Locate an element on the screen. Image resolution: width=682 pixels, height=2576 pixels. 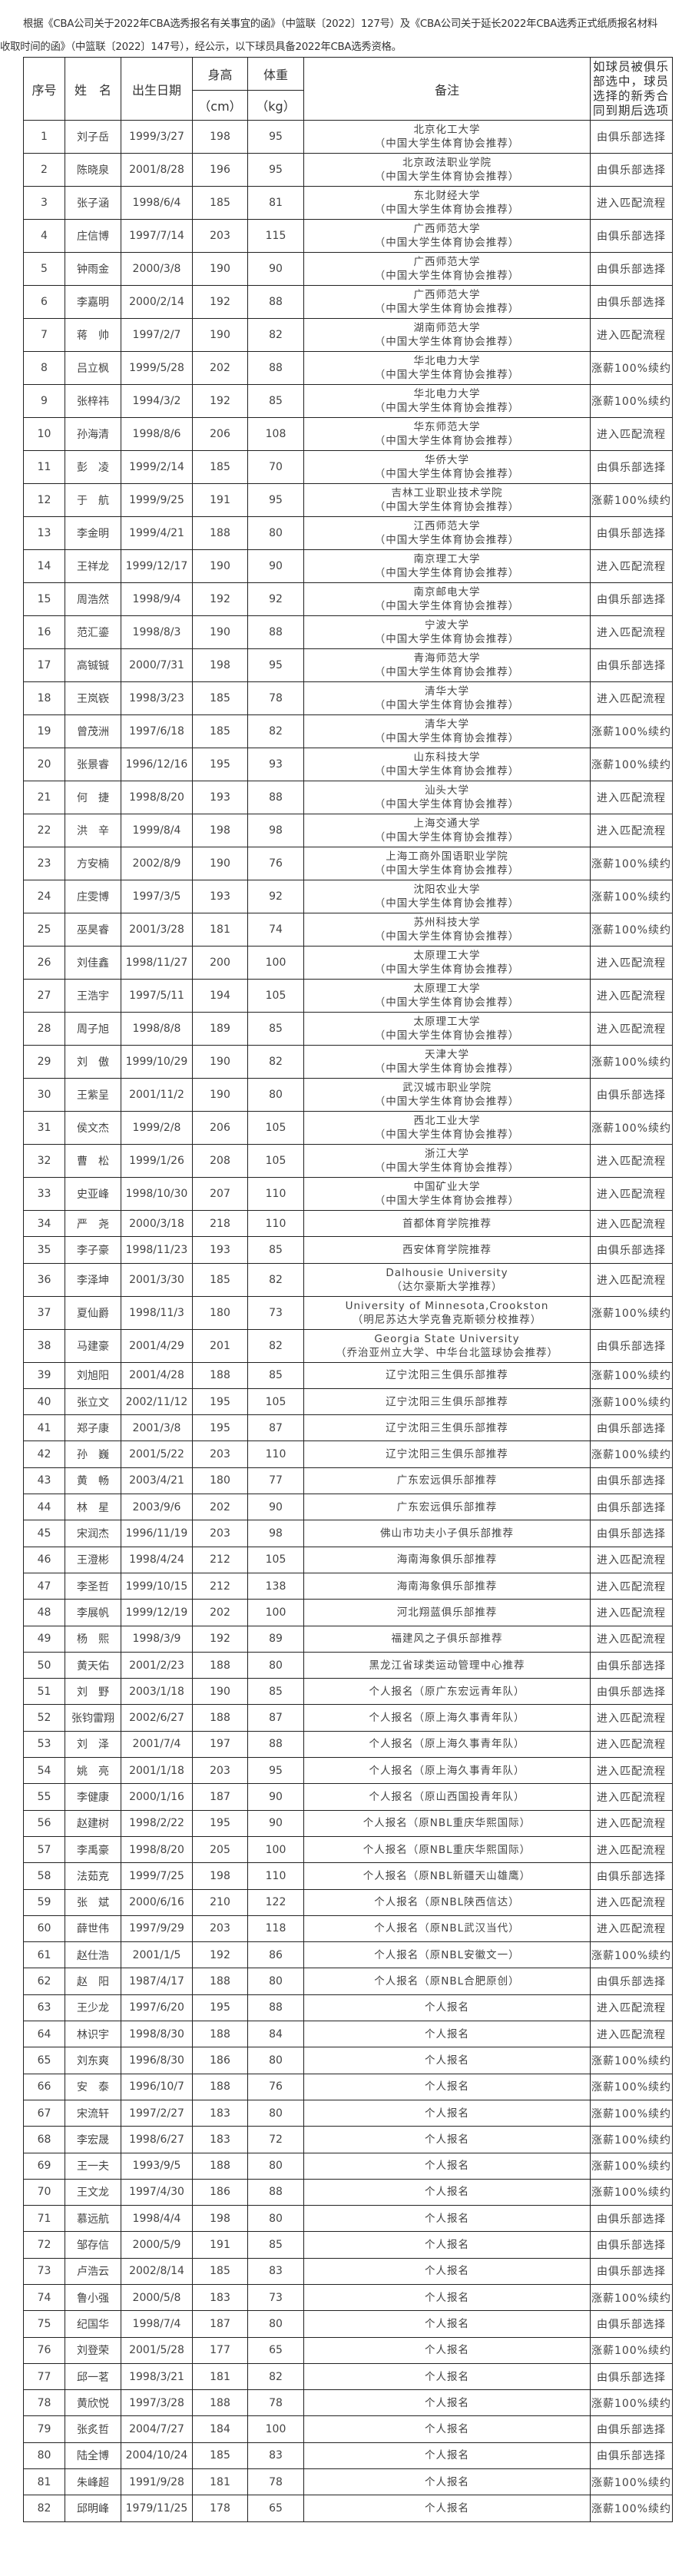
table-row: 66 安 泰 1996/10/7 188 76 个人报名 涨薪100%续约 is located at coordinates (348, 2086).